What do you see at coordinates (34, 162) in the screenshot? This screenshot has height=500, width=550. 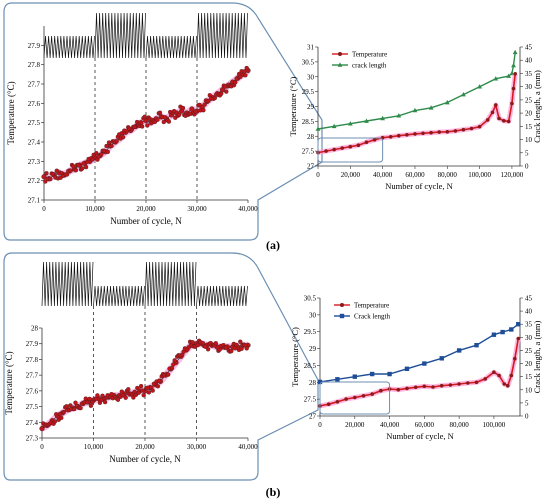 I see `a-zoom-ytick-label-2: 27.3` at bounding box center [34, 162].